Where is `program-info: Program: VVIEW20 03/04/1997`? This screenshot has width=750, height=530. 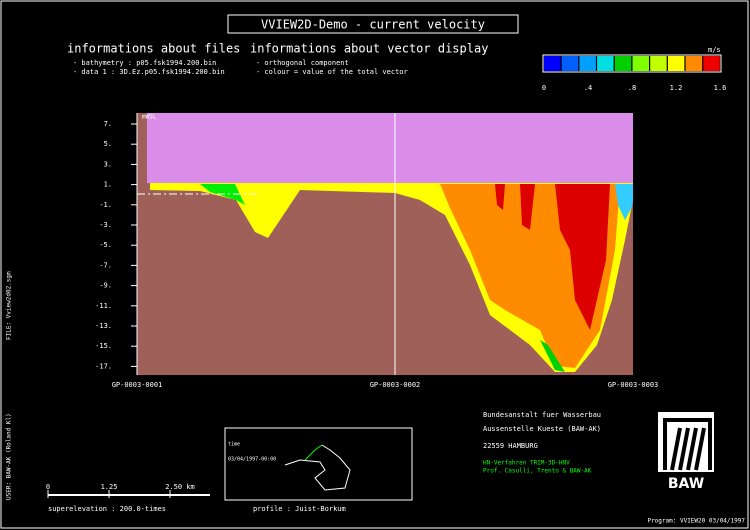
program-info: Program: VVIEW20 03/04/1997 is located at coordinates (696, 521).